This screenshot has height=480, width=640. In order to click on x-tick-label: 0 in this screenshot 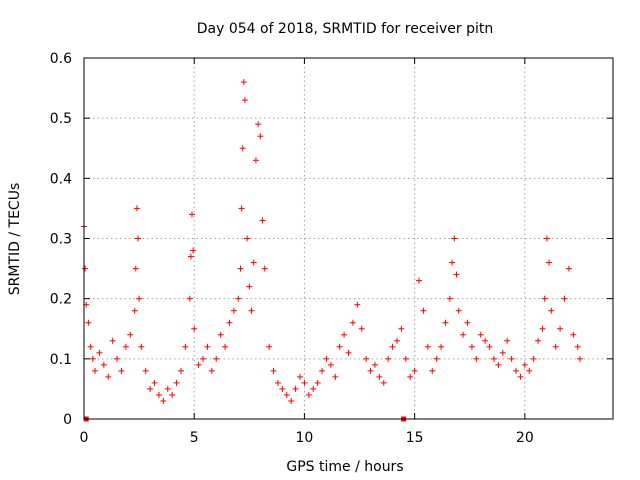, I will do `click(84, 438)`.